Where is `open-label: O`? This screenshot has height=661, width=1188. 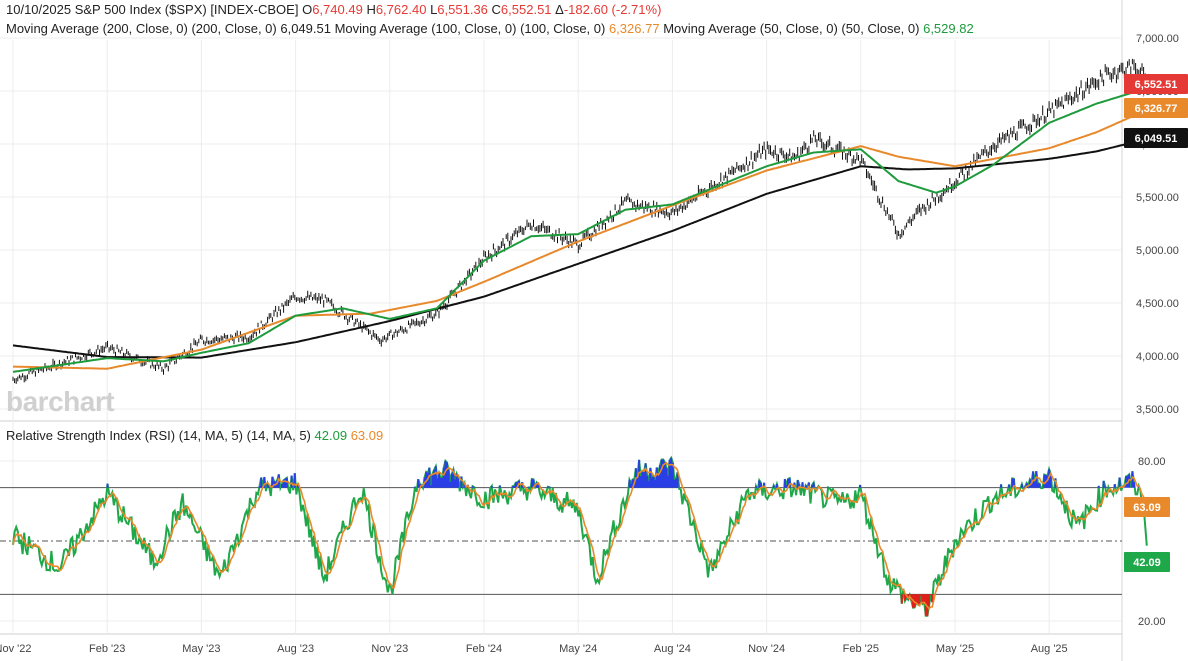 open-label: O is located at coordinates (307, 9).